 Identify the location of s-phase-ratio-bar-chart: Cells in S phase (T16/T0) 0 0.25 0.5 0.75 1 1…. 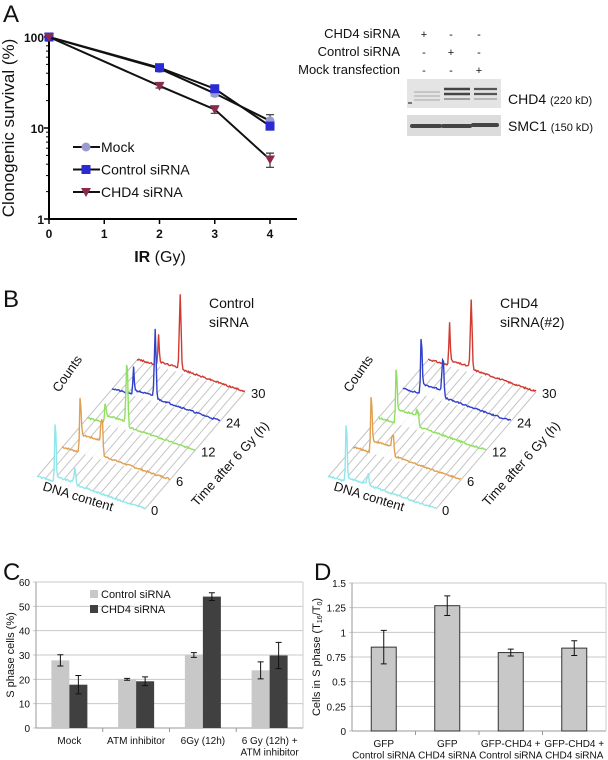
(459, 669).